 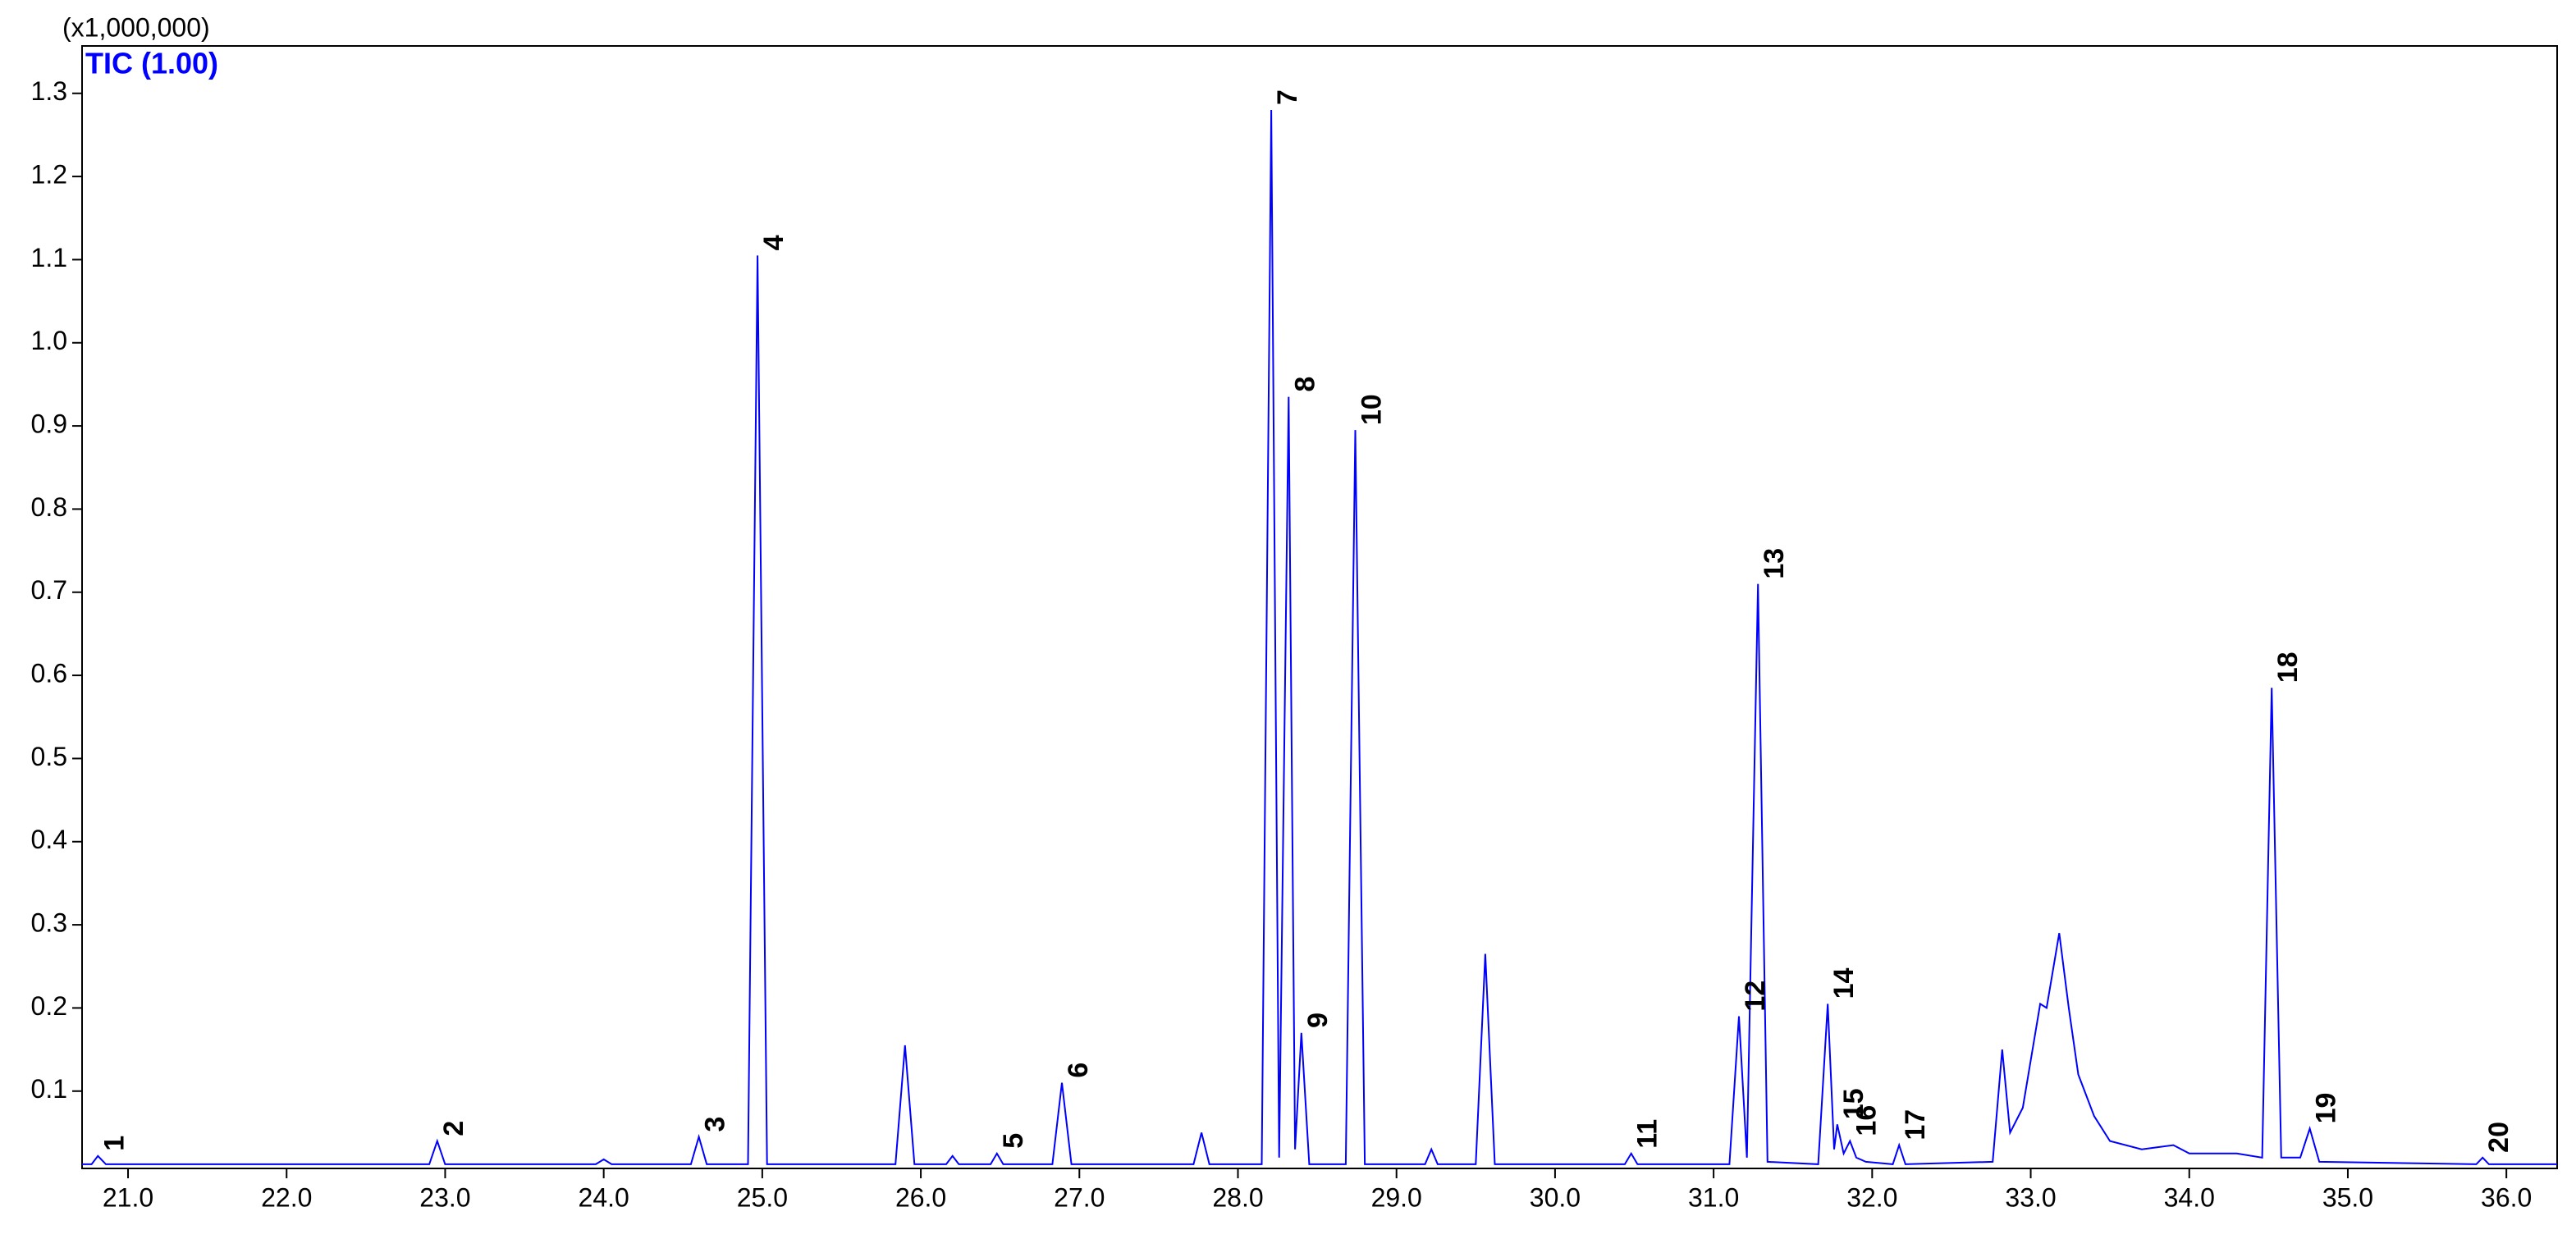 I want to click on x-tick-label: 28.0, so click(x=1237, y=1197).